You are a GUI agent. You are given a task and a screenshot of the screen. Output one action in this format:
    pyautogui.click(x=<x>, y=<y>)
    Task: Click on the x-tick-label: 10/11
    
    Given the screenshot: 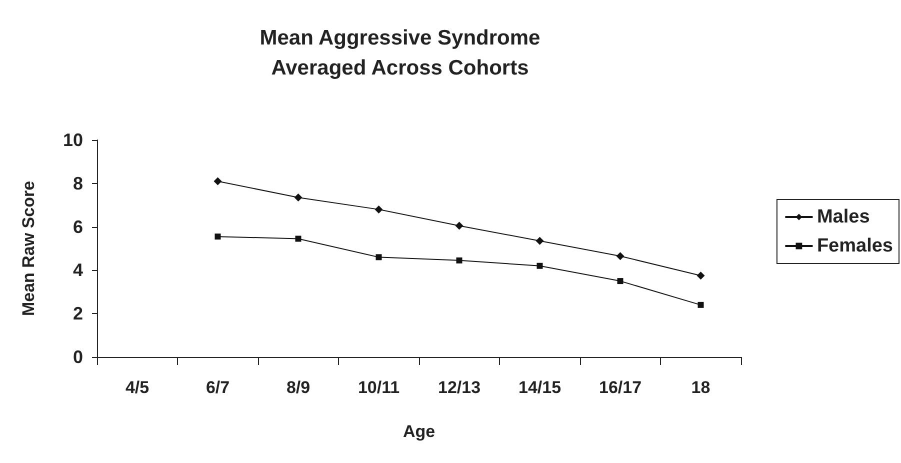 What is the action you would take?
    pyautogui.click(x=379, y=387)
    